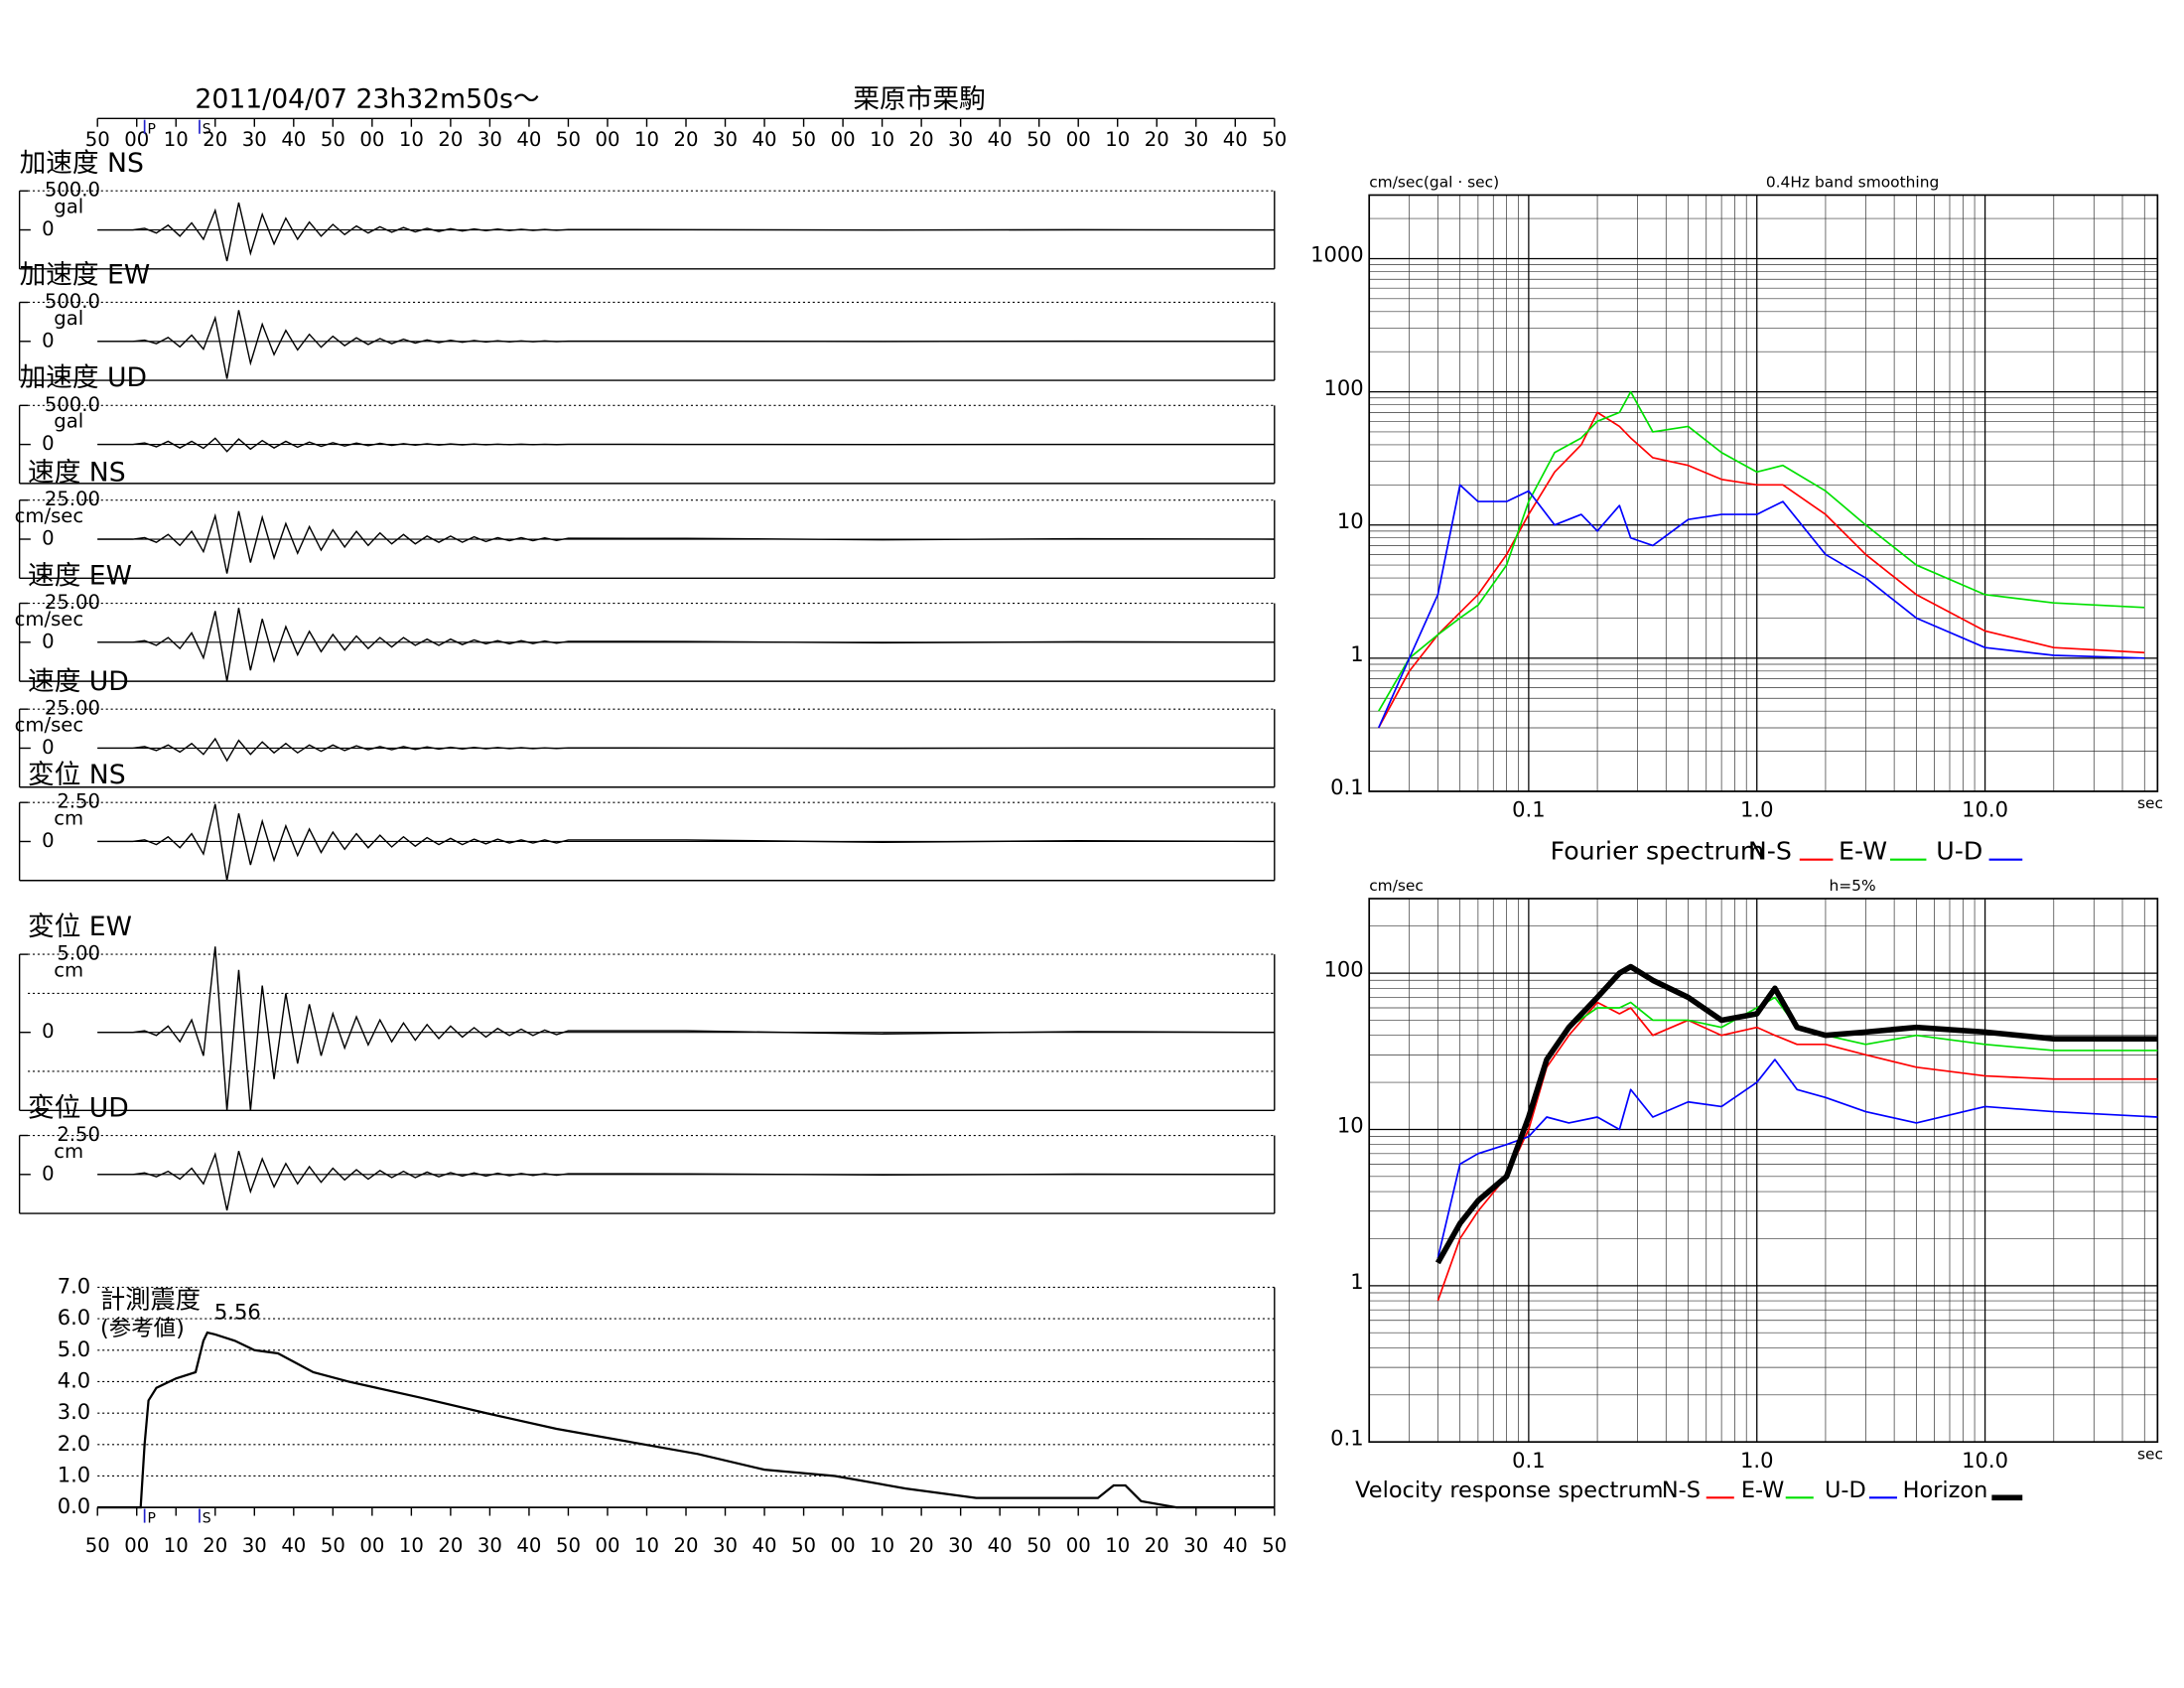 The image size is (2184, 1688). What do you see at coordinates (1350, 520) in the screenshot?
I see `y-tick-label: 10` at bounding box center [1350, 520].